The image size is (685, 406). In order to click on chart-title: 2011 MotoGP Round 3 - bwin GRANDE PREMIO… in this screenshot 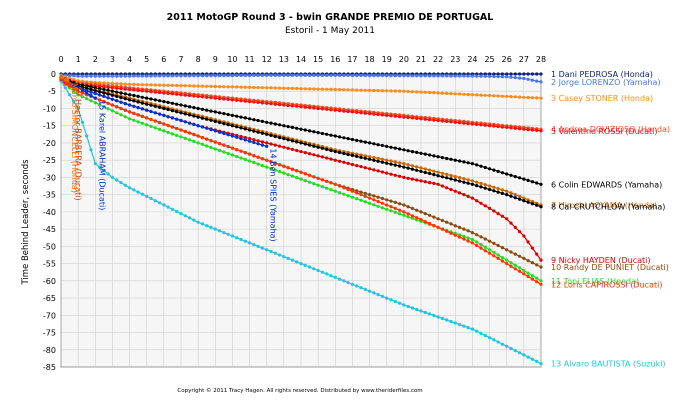, I will do `click(330, 17)`.